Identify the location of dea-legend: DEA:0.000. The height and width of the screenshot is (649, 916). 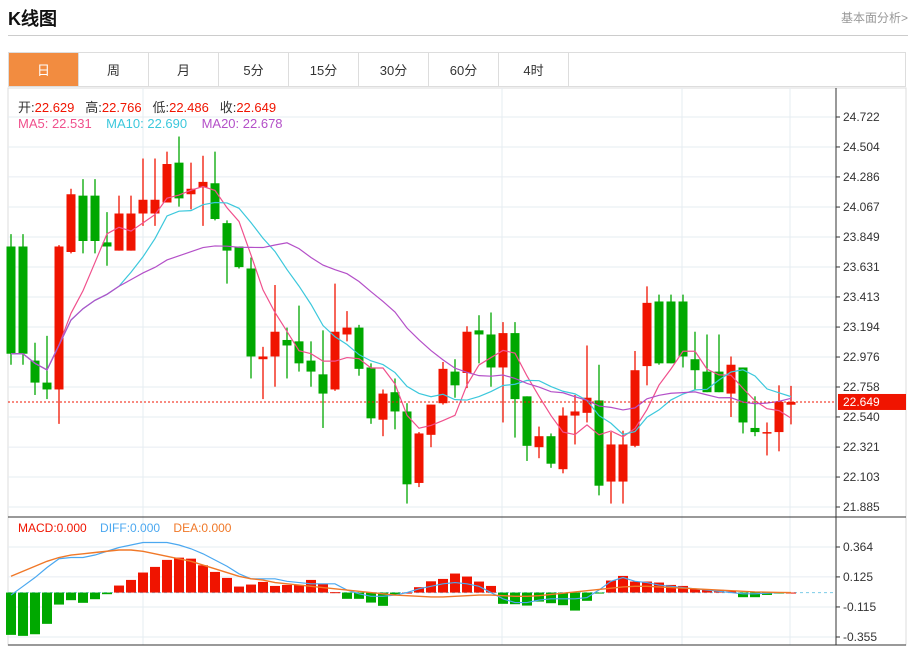
(202, 528).